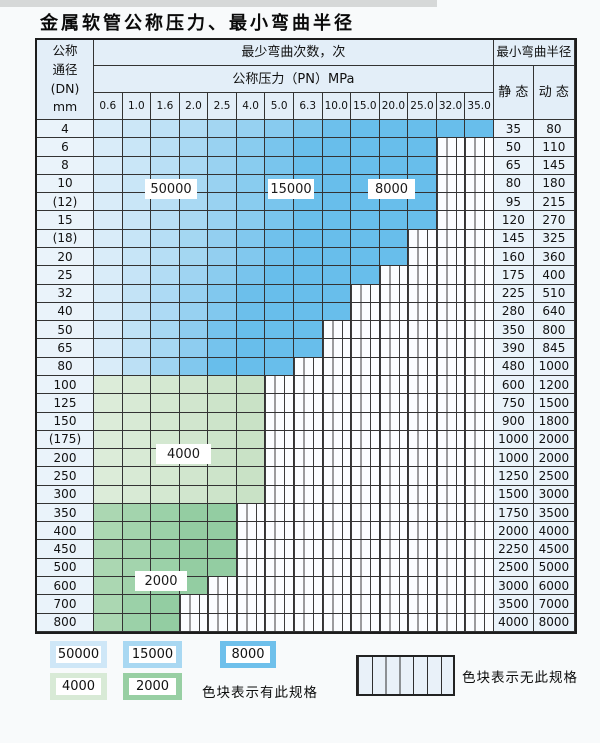  Describe the element at coordinates (513, 513) in the screenshot. I see `static-radius-cell: 1750` at that location.